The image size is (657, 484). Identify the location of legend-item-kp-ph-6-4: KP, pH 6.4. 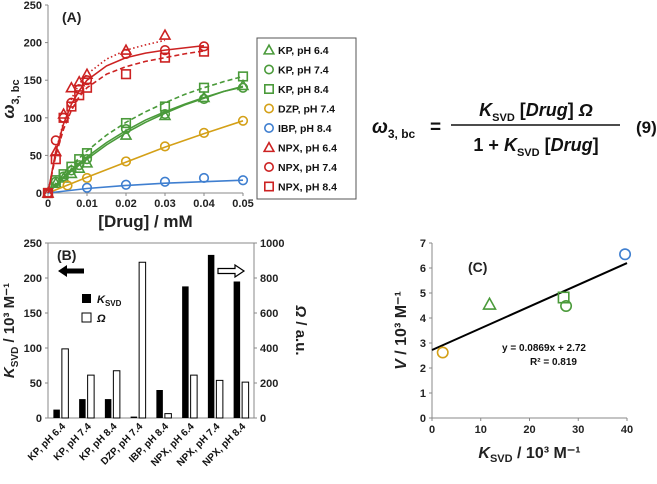
(295, 50).